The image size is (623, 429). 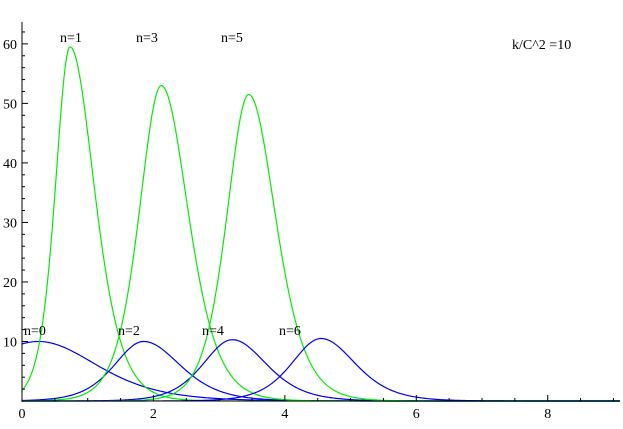 What do you see at coordinates (10, 45) in the screenshot?
I see `y-tick-label: 60` at bounding box center [10, 45].